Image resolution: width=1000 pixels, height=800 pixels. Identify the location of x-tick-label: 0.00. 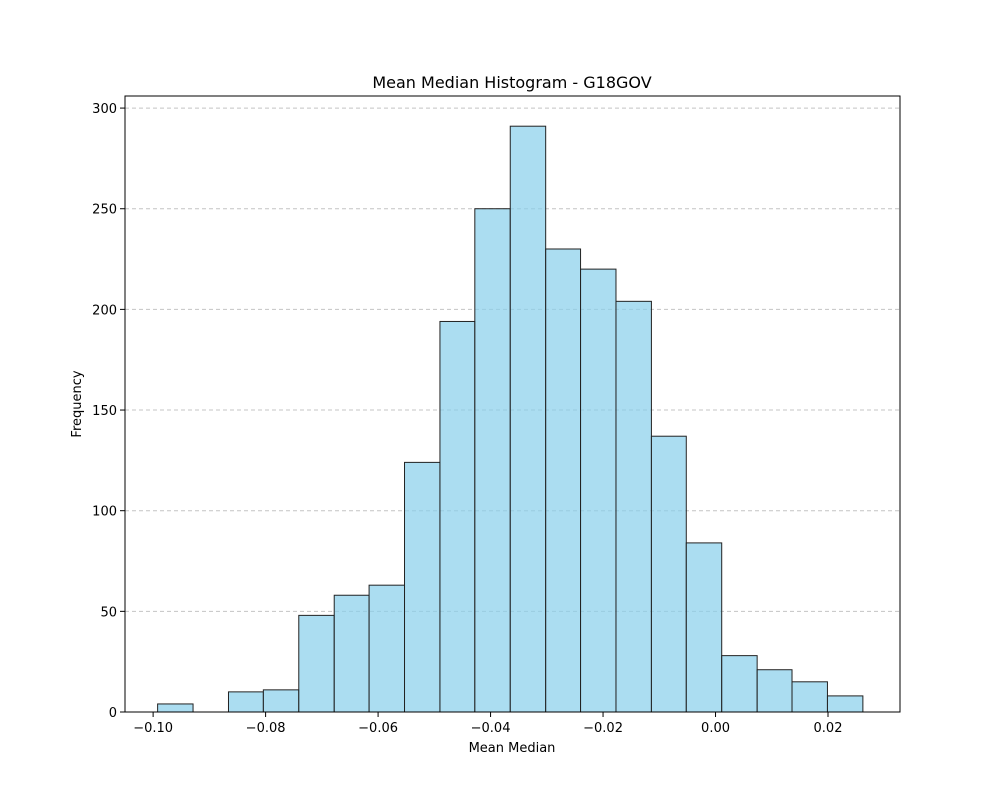
(715, 728).